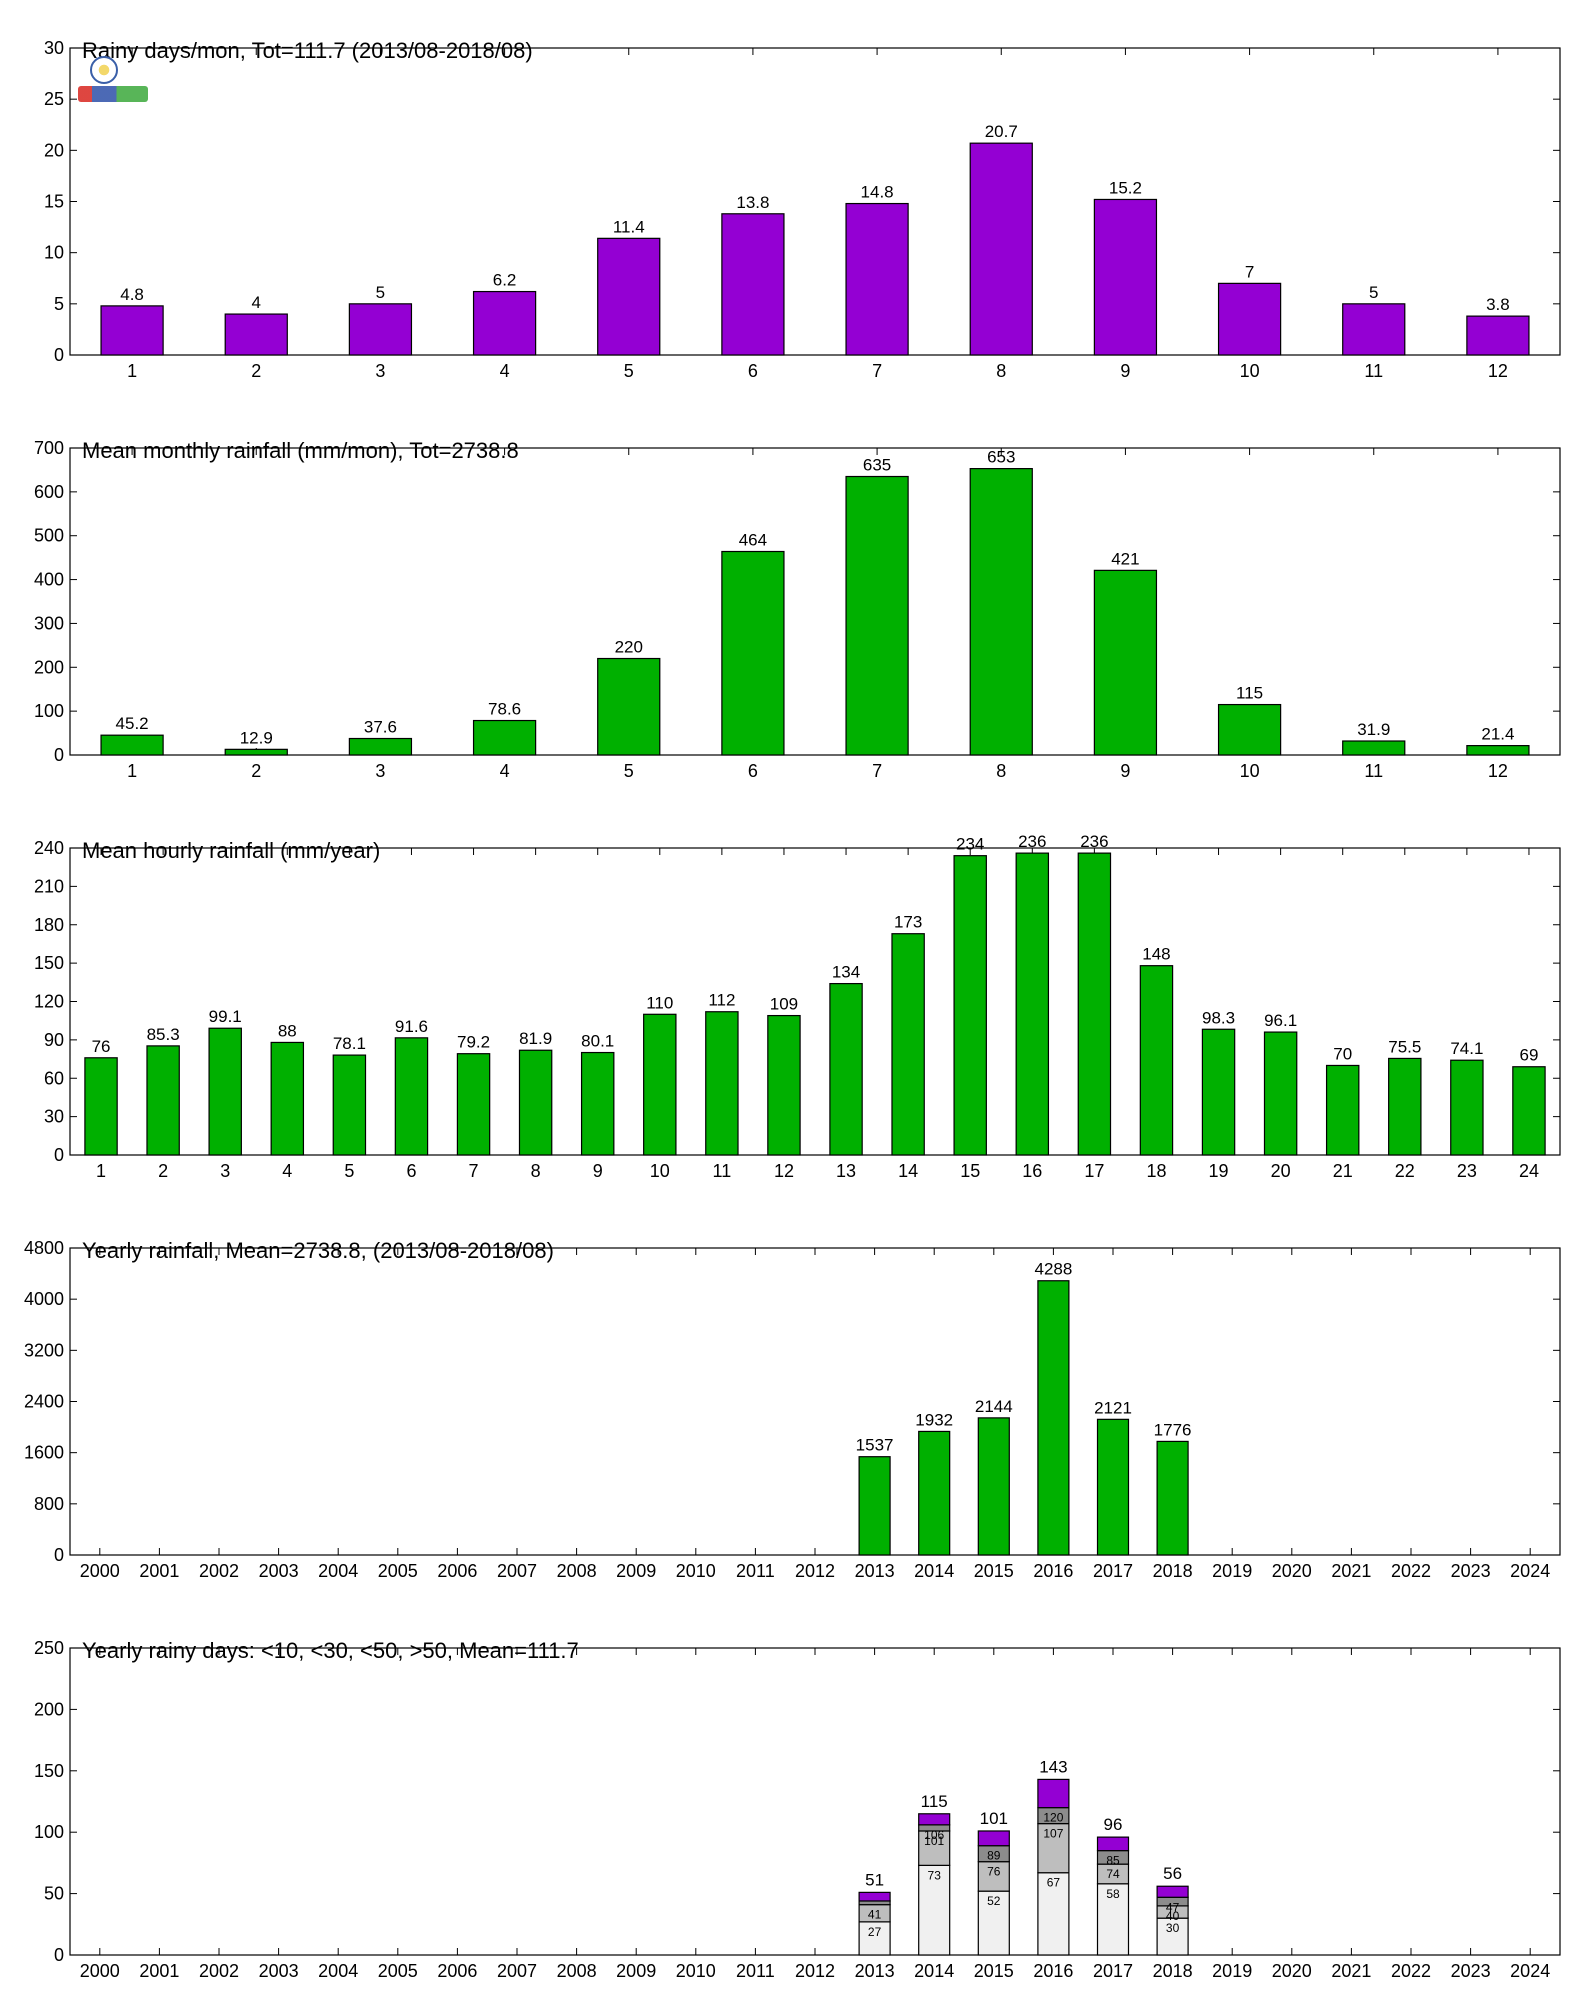 The height and width of the screenshot is (2000, 1580). Describe the element at coordinates (1530, 1571) in the screenshot. I see `x-tick-label: 2024` at that location.